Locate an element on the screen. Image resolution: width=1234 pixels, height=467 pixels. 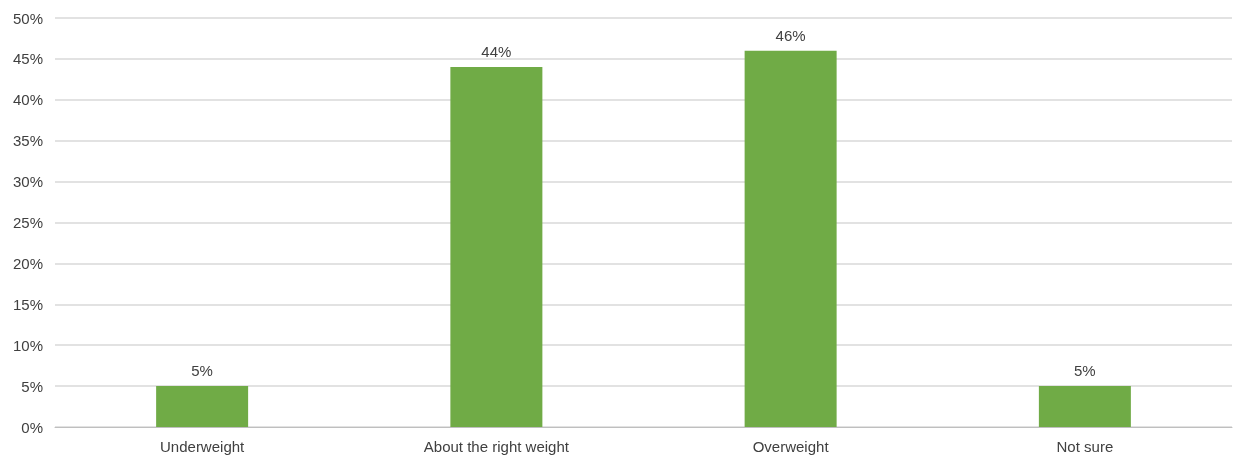
y-tick-label: 35% is located at coordinates (27, 141).